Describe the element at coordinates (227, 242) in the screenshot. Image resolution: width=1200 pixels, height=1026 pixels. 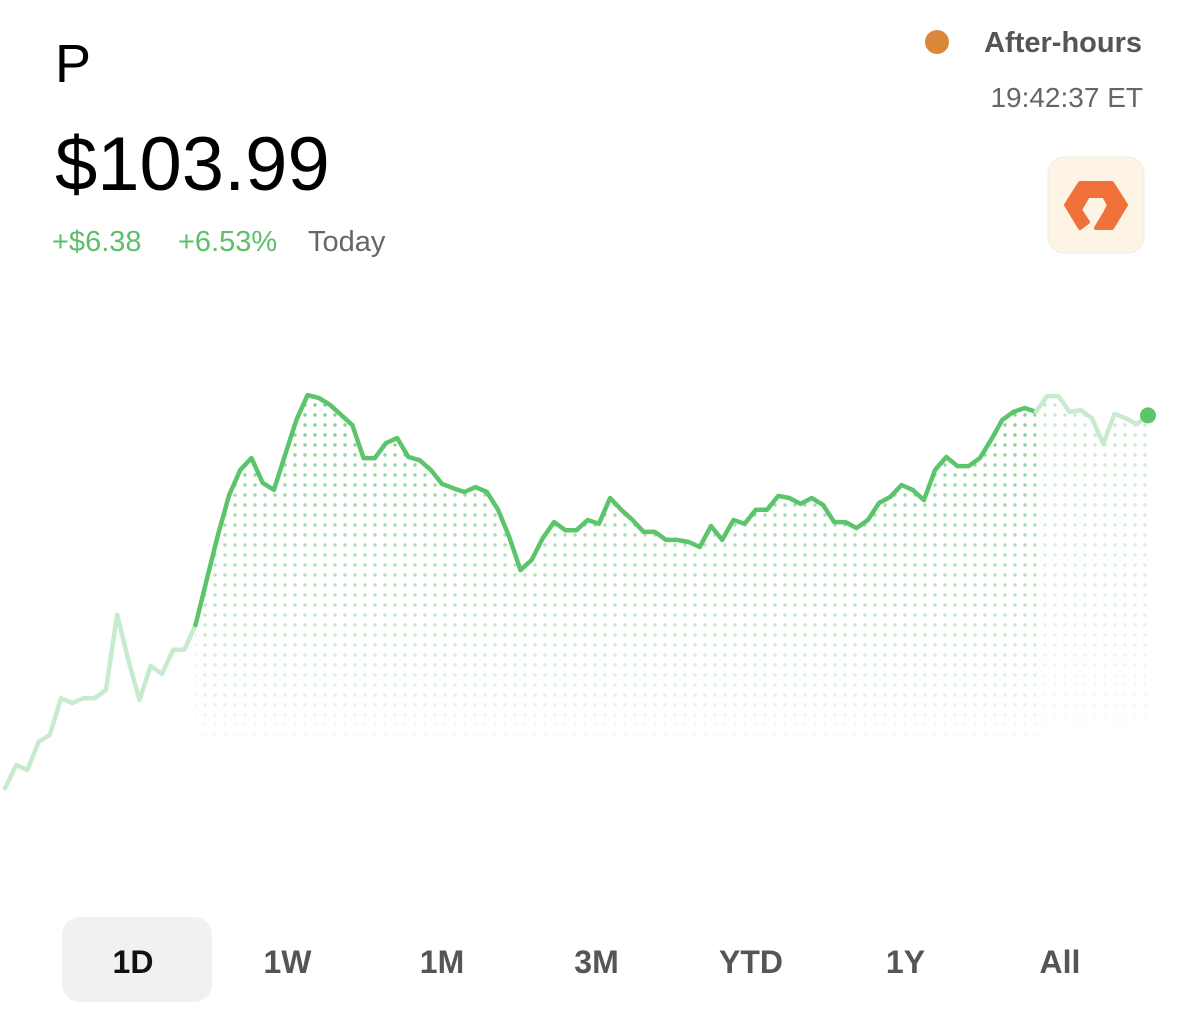
I see `change-percent: +6.53%` at that location.